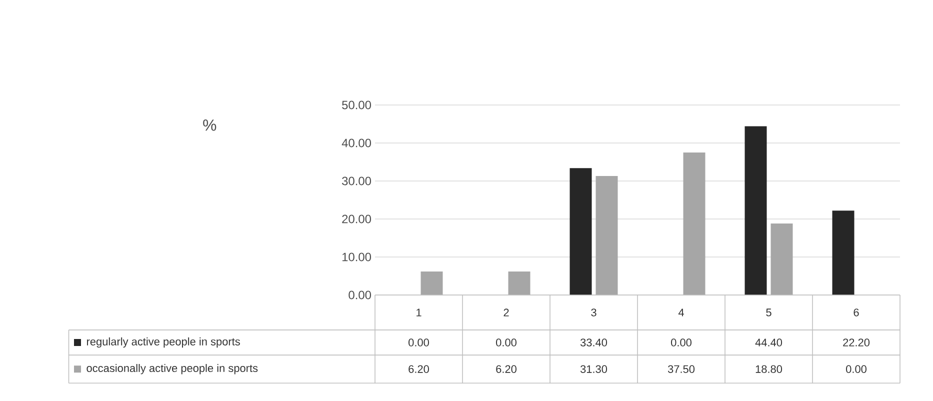 Image resolution: width=933 pixels, height=401 pixels. What do you see at coordinates (681, 312) in the screenshot?
I see `x-tick-label: 4` at bounding box center [681, 312].